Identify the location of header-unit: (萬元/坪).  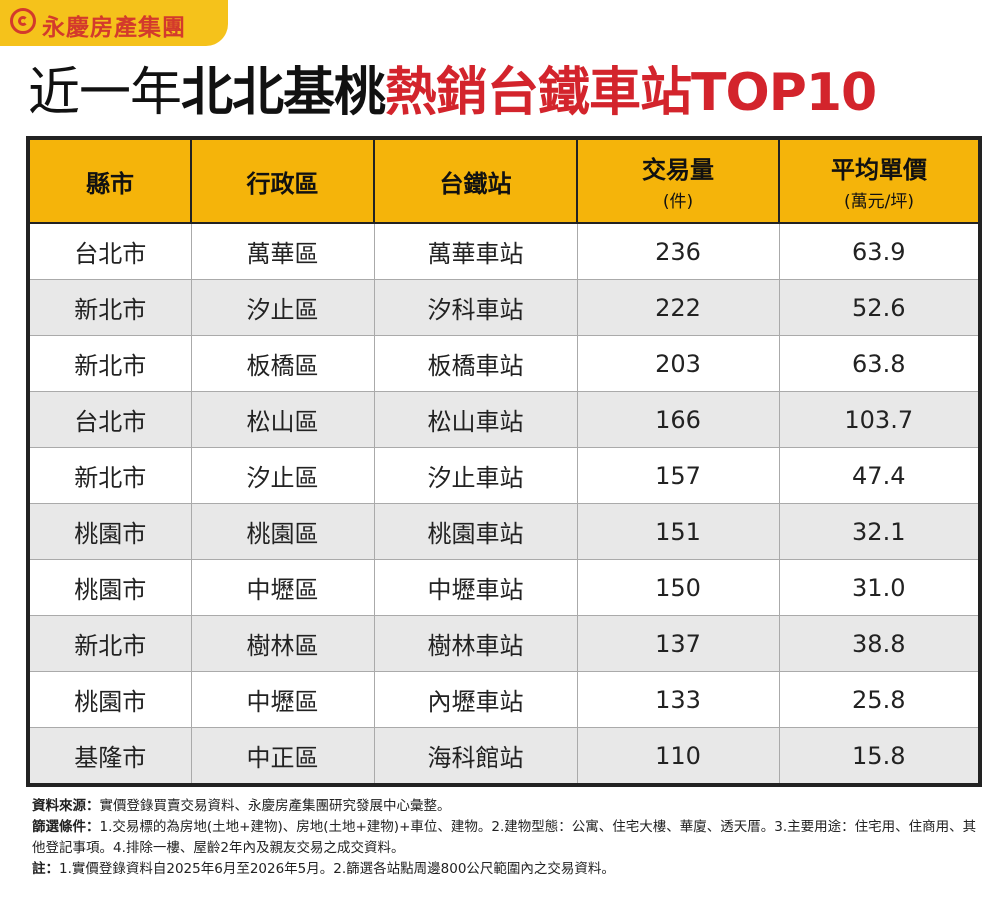
(879, 202).